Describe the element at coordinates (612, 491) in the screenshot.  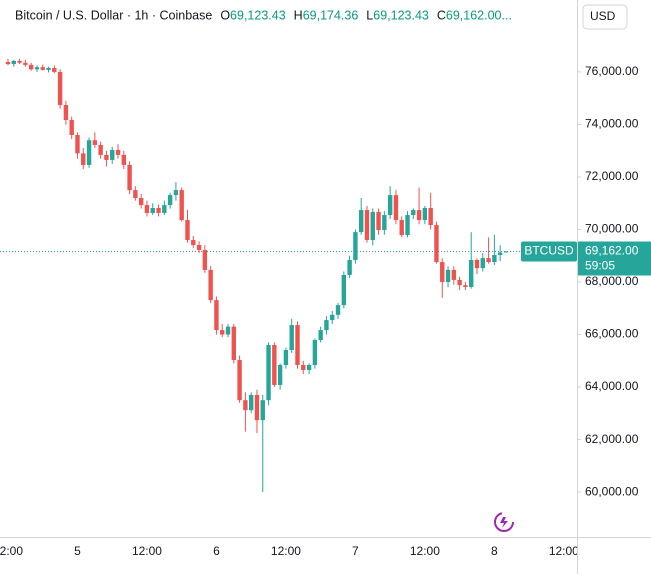
I see `y-tick-label: 60,000.00` at that location.